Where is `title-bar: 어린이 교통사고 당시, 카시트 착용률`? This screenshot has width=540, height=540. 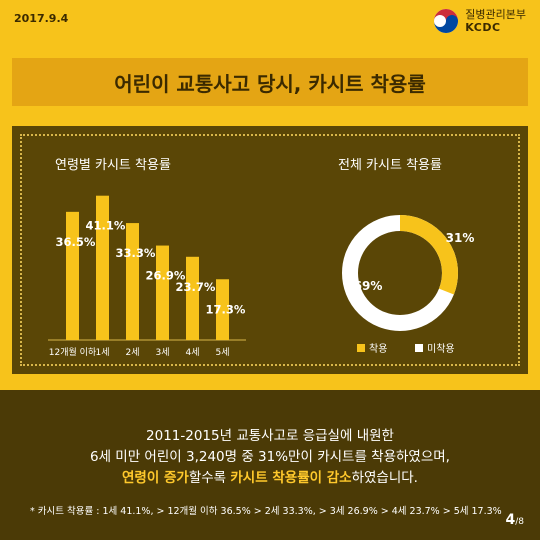
title-bar: 어린이 교통사고 당시, 카시트 착용률 is located at coordinates (270, 82).